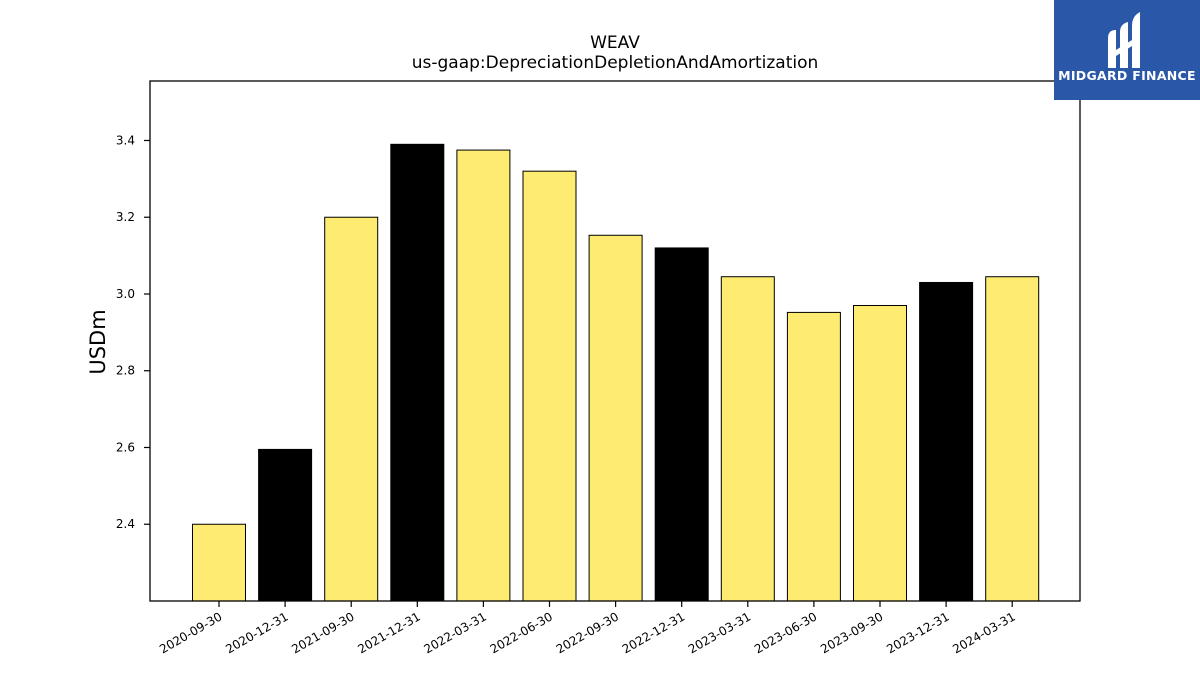 Image resolution: width=1200 pixels, height=675 pixels. Describe the element at coordinates (125, 371) in the screenshot. I see `y-tick-label: 2.8` at that location.